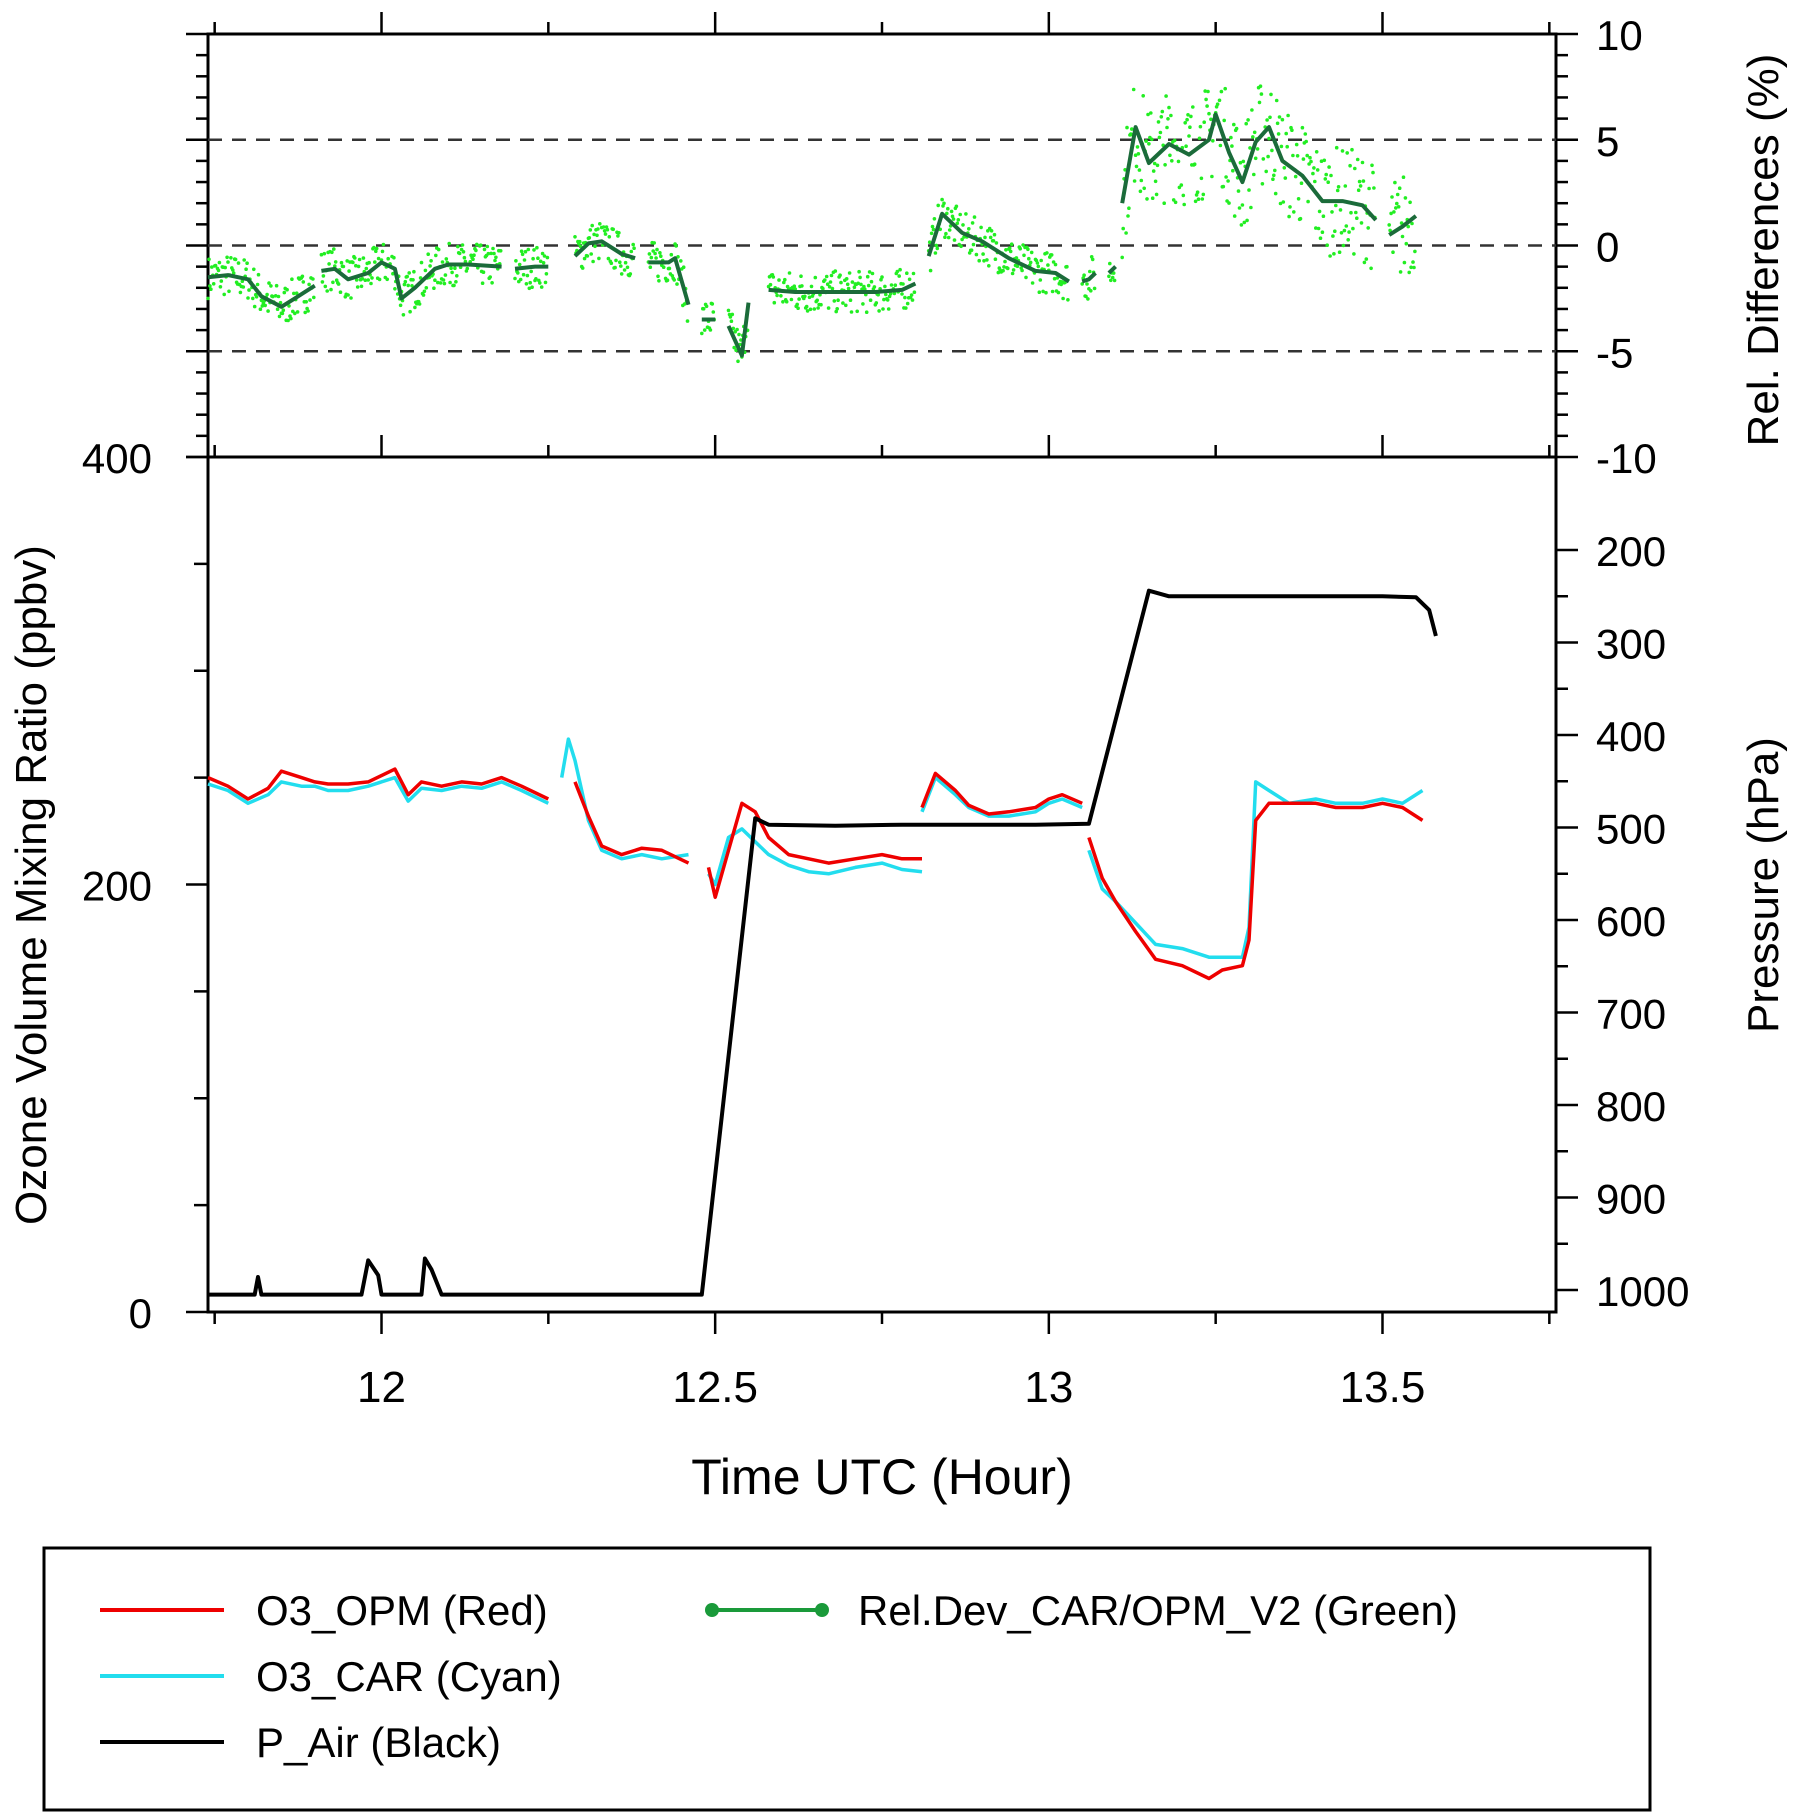 This screenshot has width=1800, height=1818. What do you see at coordinates (140, 1313) in the screenshot?
I see `y-tick-label-left: 0` at bounding box center [140, 1313].